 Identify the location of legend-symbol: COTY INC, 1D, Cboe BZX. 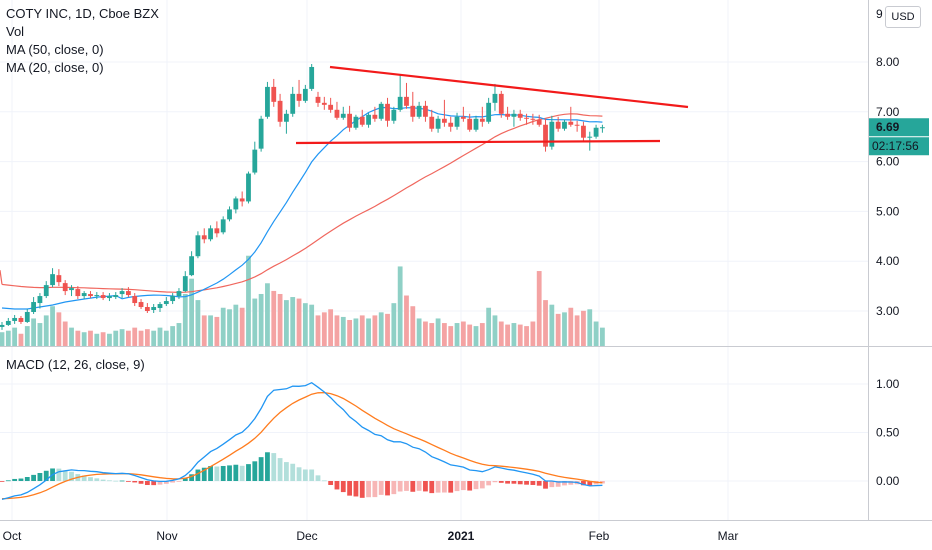
(82, 13).